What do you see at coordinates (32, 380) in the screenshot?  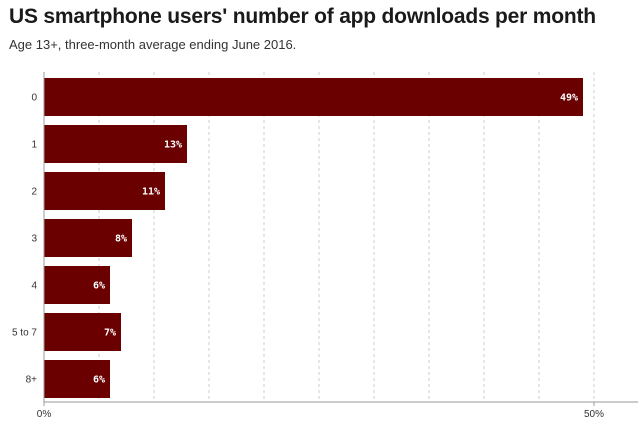 I see `category-label-6: 8+` at bounding box center [32, 380].